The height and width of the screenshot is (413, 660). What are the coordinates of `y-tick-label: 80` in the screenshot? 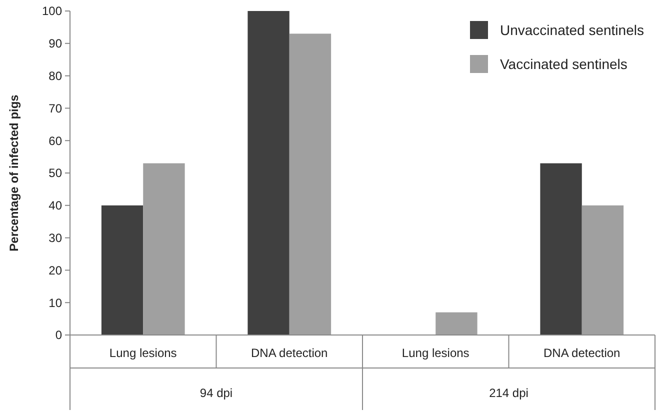 It's located at (55, 76).